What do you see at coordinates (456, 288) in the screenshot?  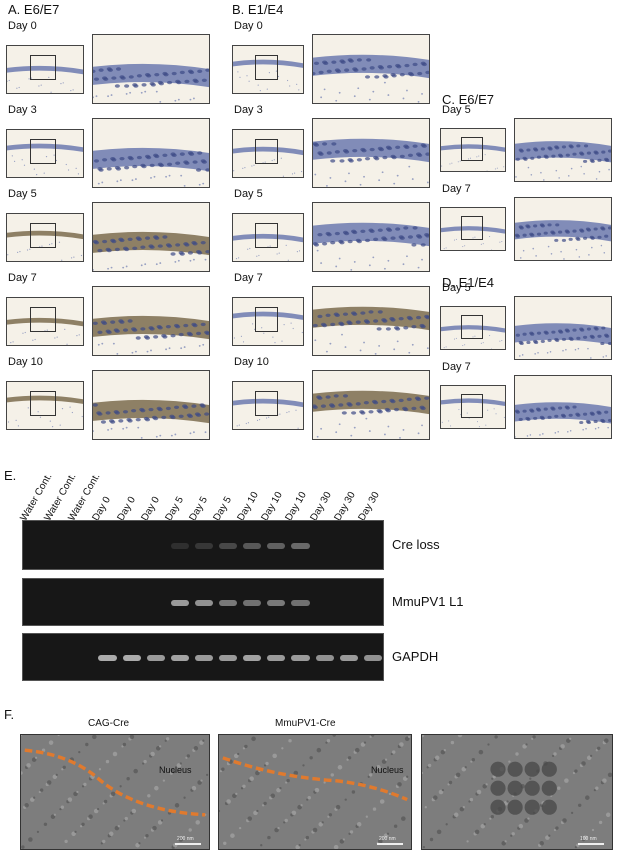 I see `panel-d-day-label: Day 5` at bounding box center [456, 288].